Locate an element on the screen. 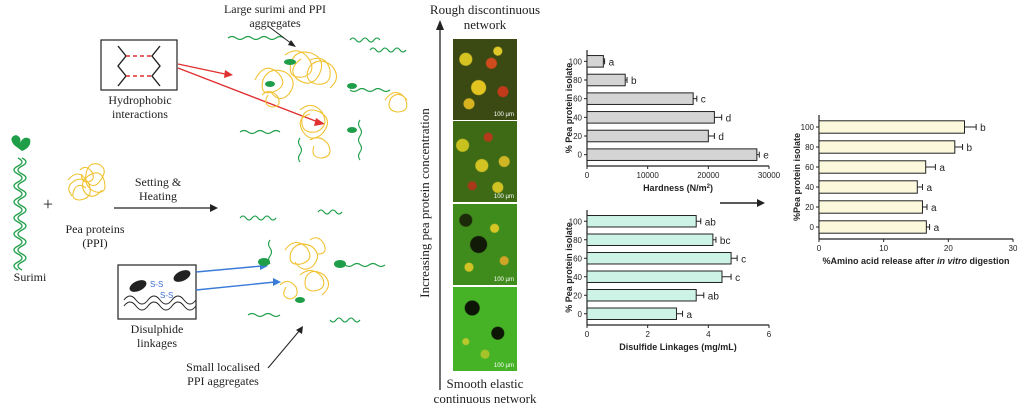 The height and width of the screenshot is (408, 1024). micrograph-bottom-label-line2: continuous network is located at coordinates (485, 398).